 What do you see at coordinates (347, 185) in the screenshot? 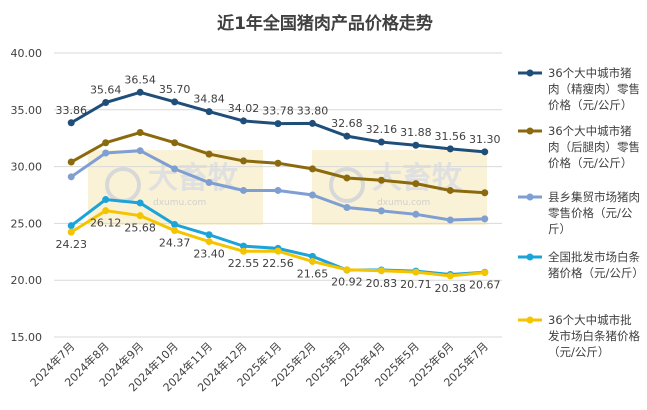
I see `watermark-logo` at bounding box center [347, 185].